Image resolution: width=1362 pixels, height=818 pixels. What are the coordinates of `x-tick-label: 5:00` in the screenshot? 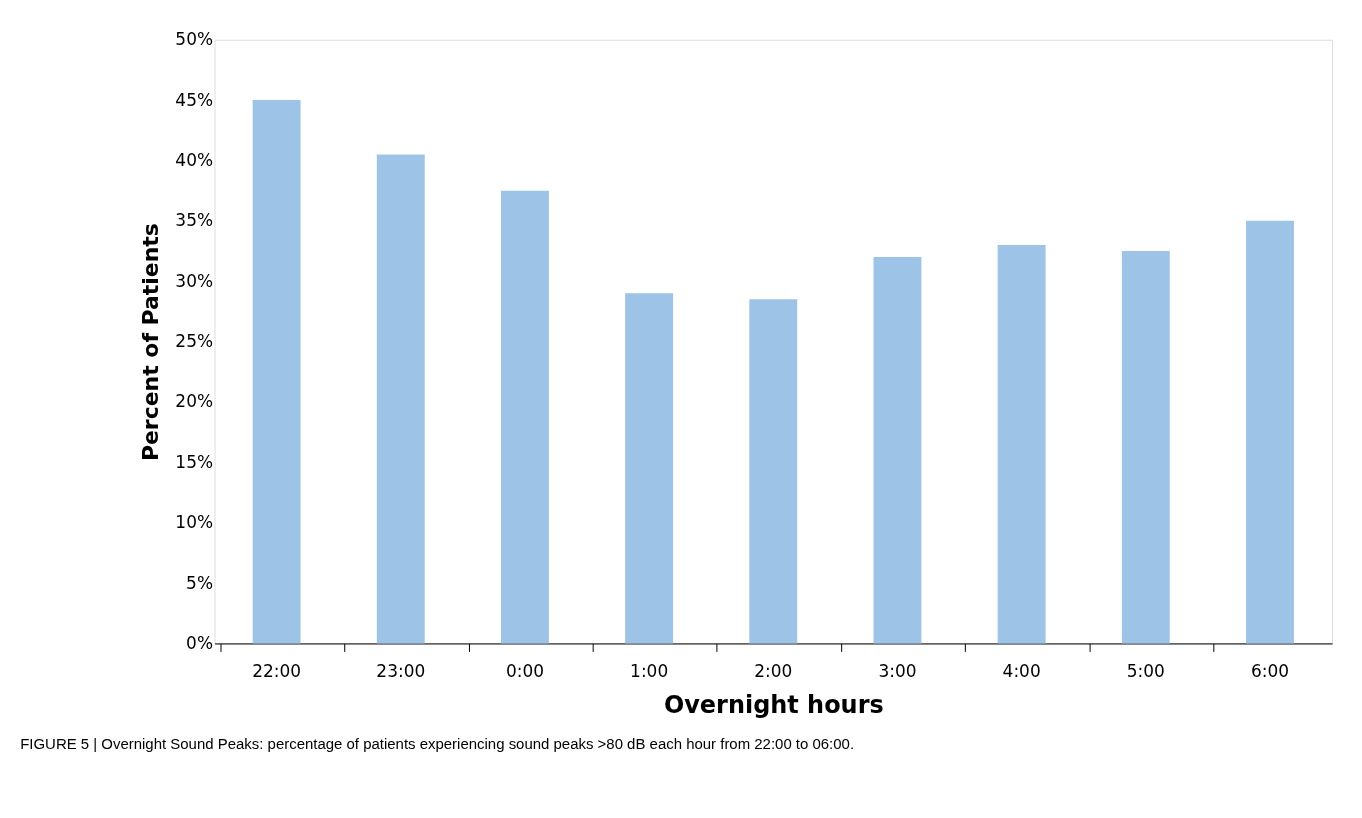 It's located at (1145, 670).